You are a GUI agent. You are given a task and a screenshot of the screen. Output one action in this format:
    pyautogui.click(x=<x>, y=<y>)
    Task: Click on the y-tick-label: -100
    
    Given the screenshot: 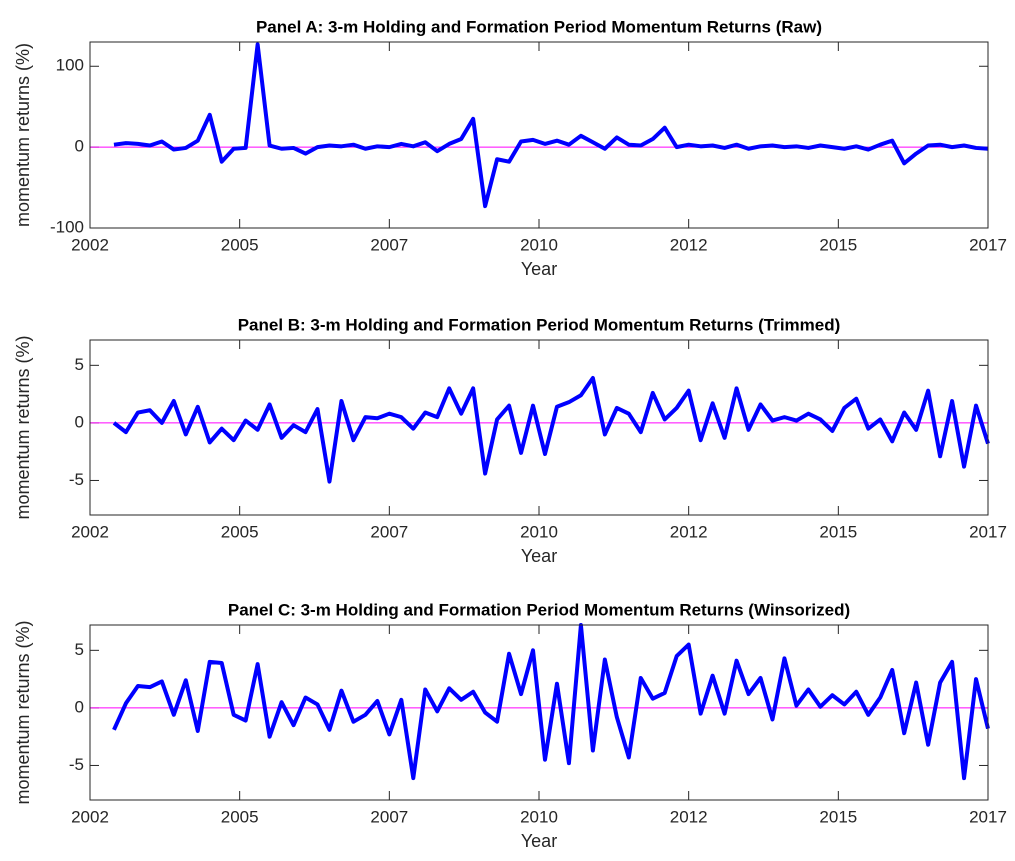 What is the action you would take?
    pyautogui.click(x=67, y=226)
    